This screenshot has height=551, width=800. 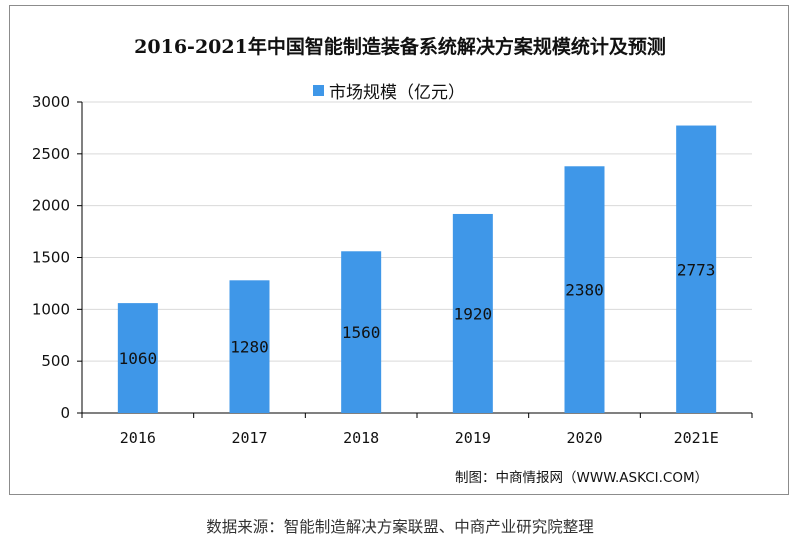 I want to click on bar-value-label: 1280, so click(x=249, y=347).